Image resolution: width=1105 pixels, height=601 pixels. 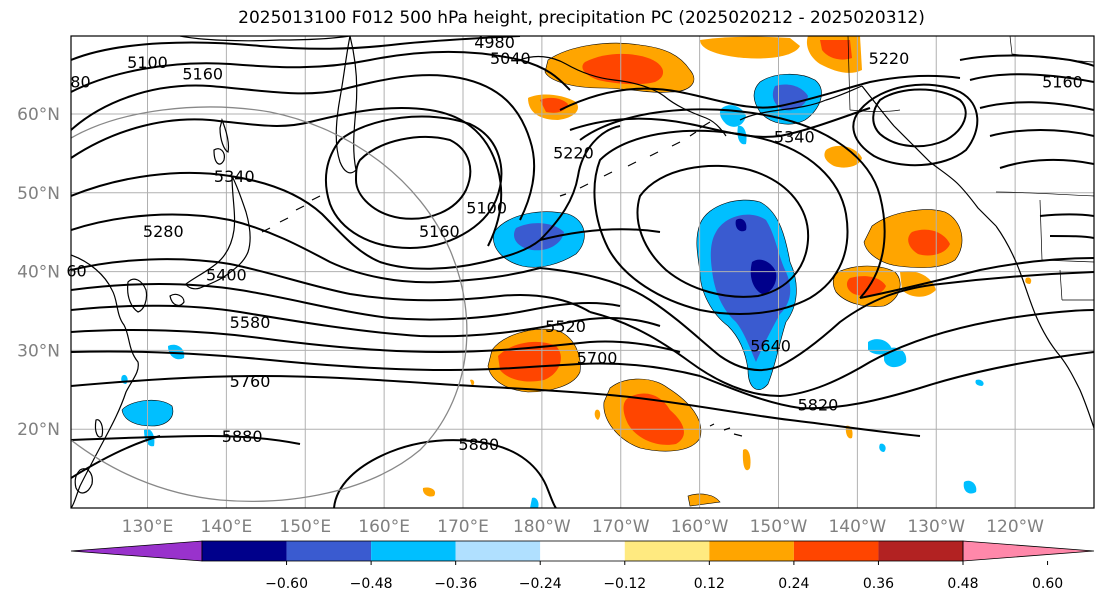 I want to click on colorbar-tick-label: −0.12, so click(x=624, y=584).